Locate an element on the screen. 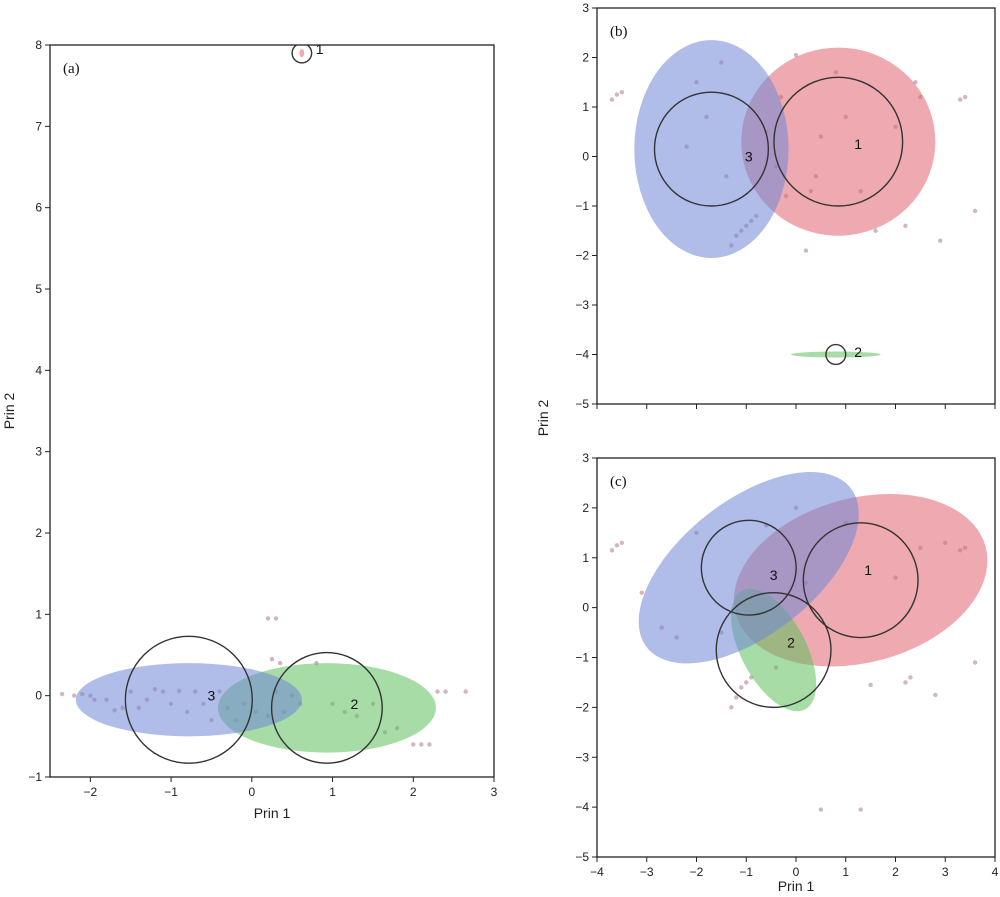 The image size is (1000, 897). y-tick-label: −2 is located at coordinates (582, 707).